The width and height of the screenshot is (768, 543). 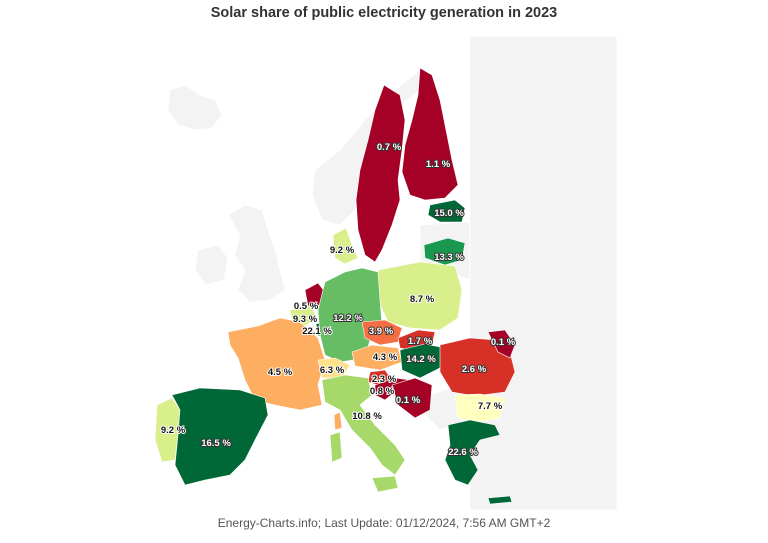 I want to click on label-estonia: 15.0 %, so click(x=449, y=213).